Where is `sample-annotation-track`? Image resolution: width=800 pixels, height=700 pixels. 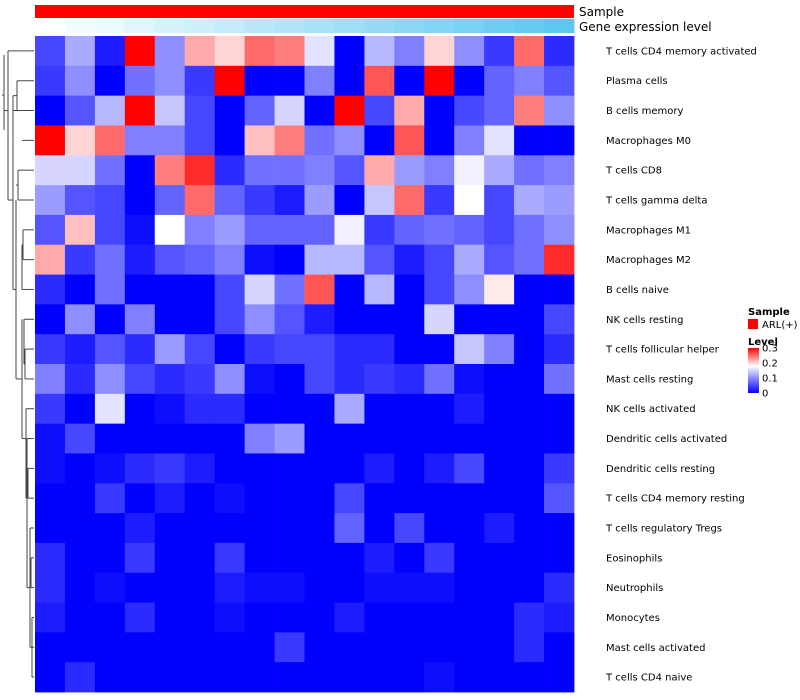
sample-annotation-track is located at coordinates (304, 11).